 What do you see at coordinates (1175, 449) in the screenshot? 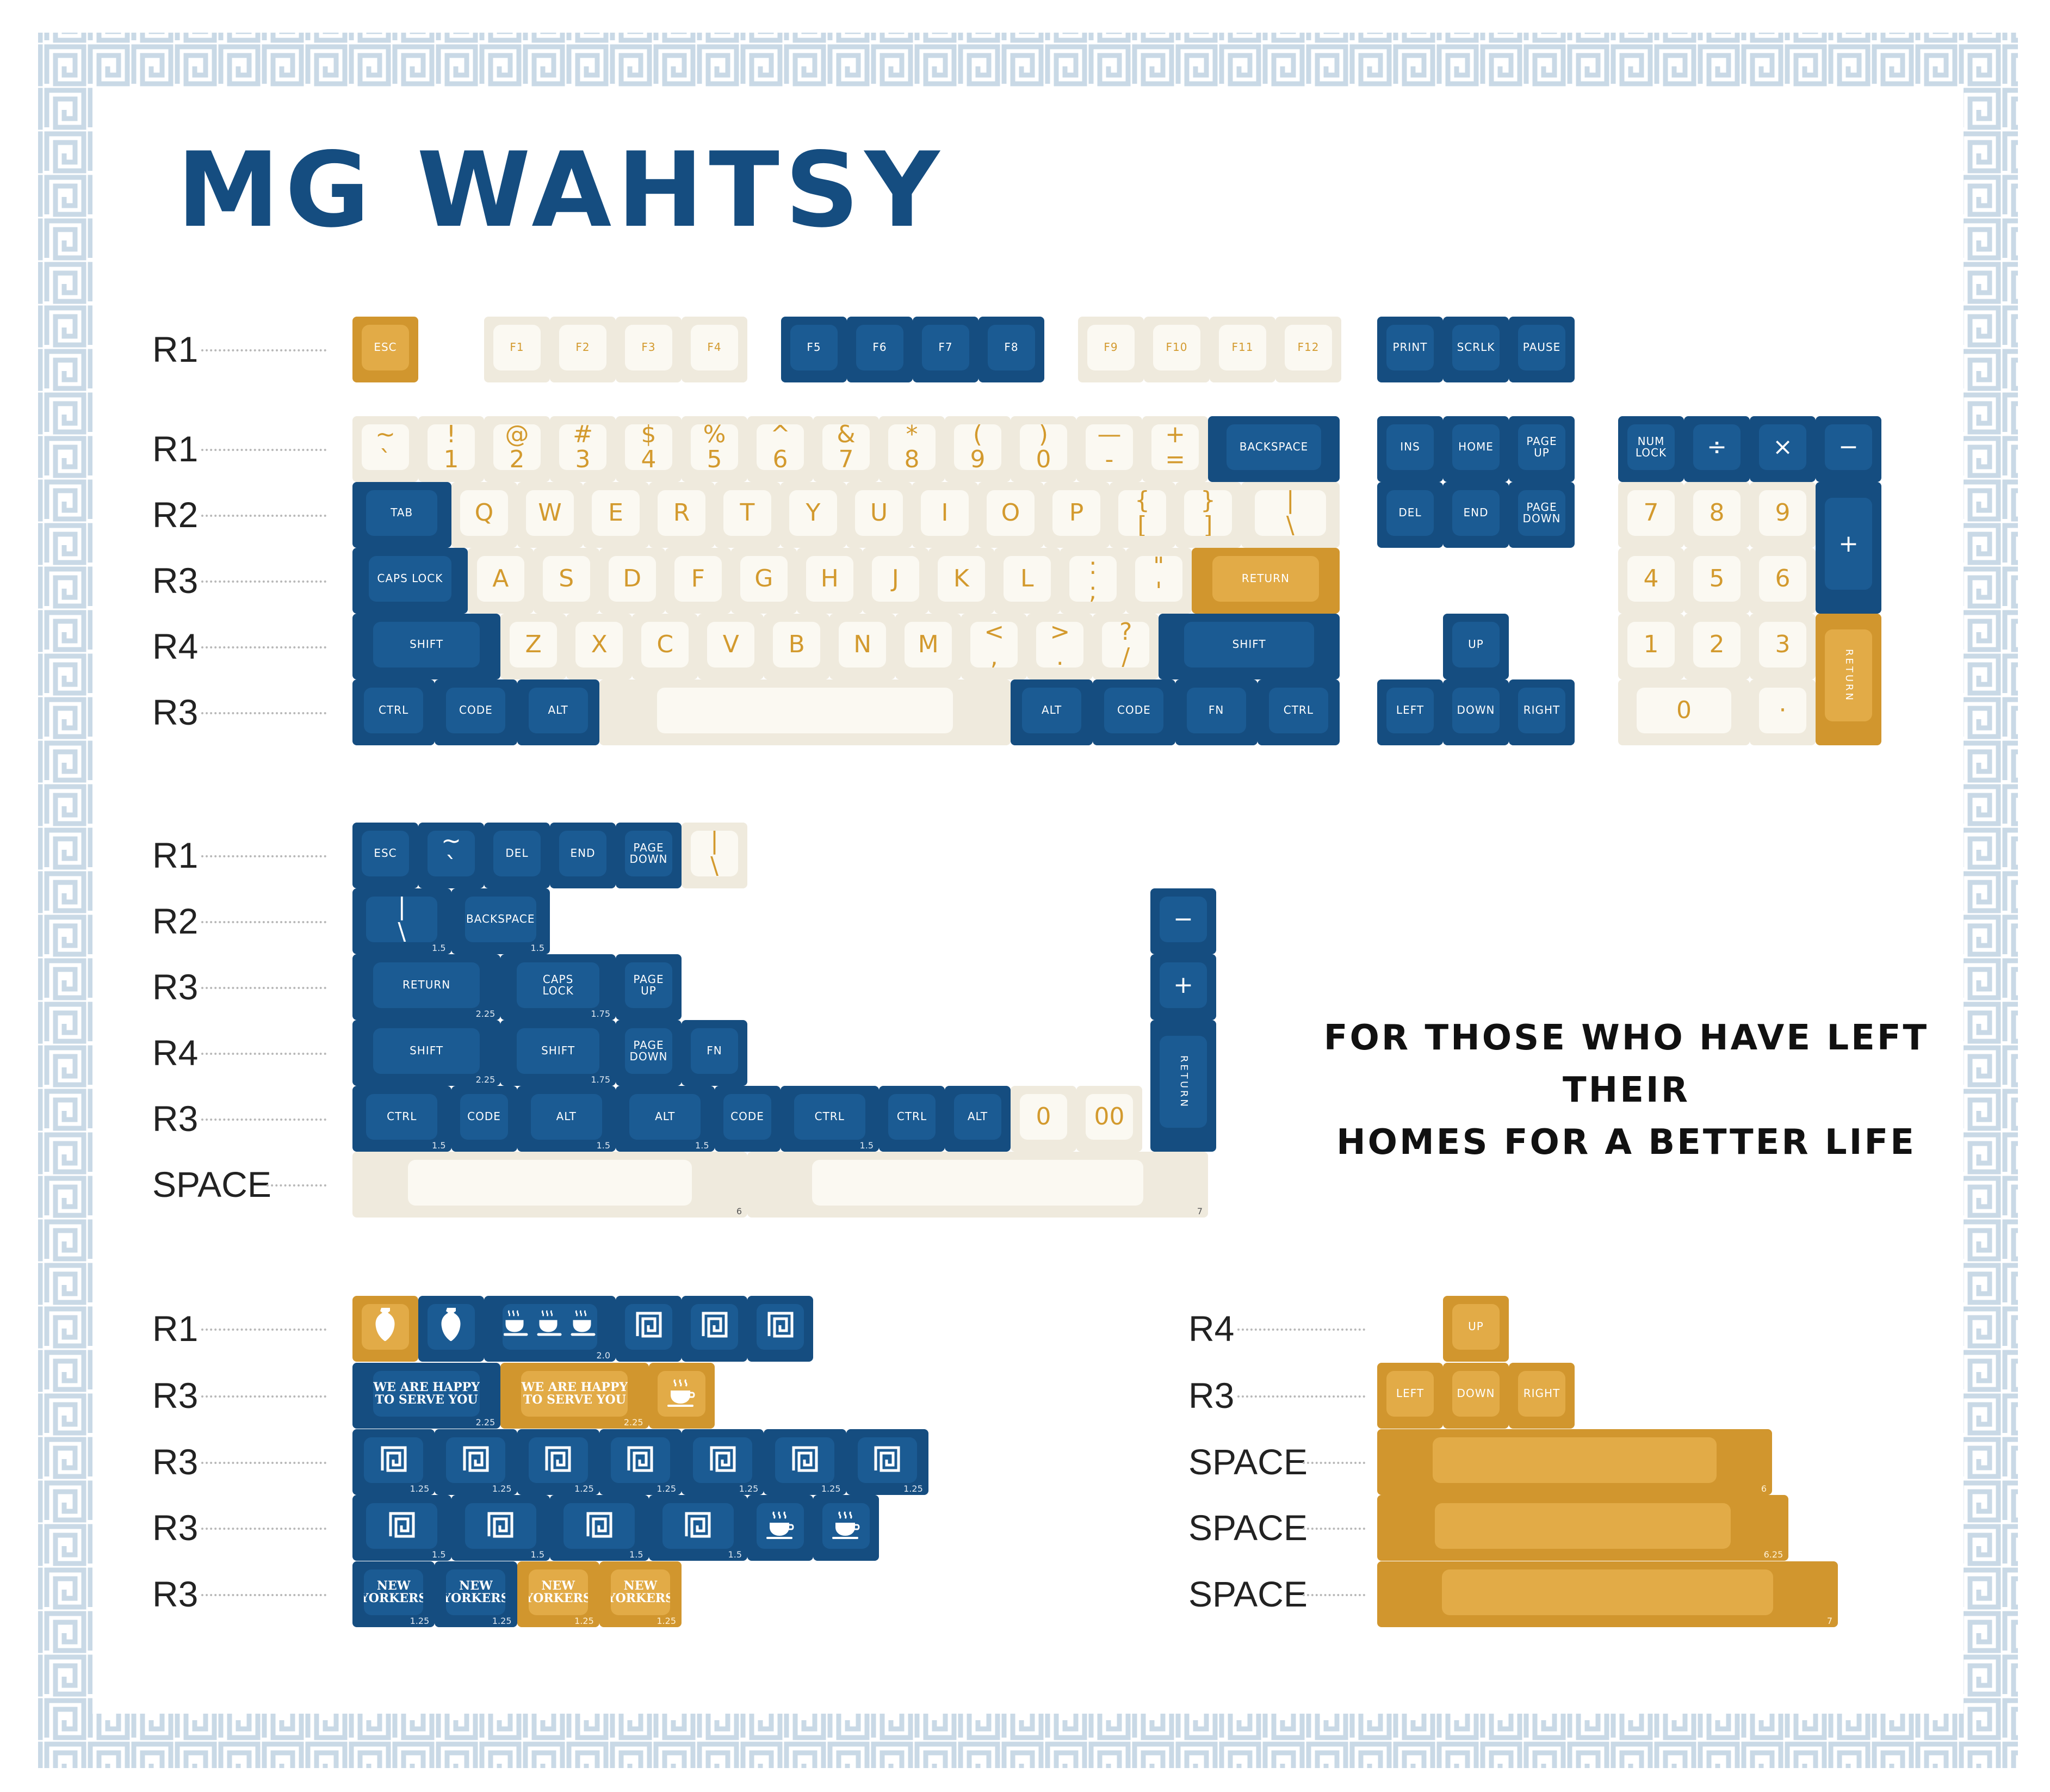
I see `key-symbol: + =` at bounding box center [1175, 449].